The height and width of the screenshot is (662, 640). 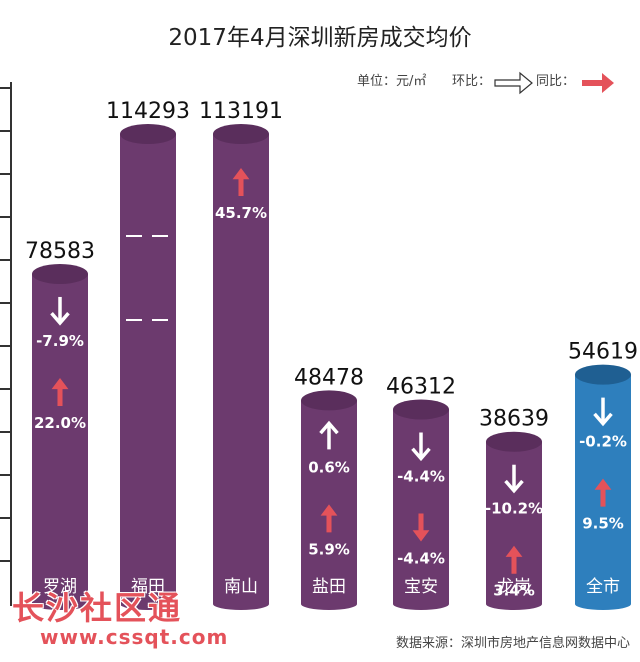 I want to click on bar-3: 48478 盐田 0.6% 5.9%, so click(x=329, y=487).